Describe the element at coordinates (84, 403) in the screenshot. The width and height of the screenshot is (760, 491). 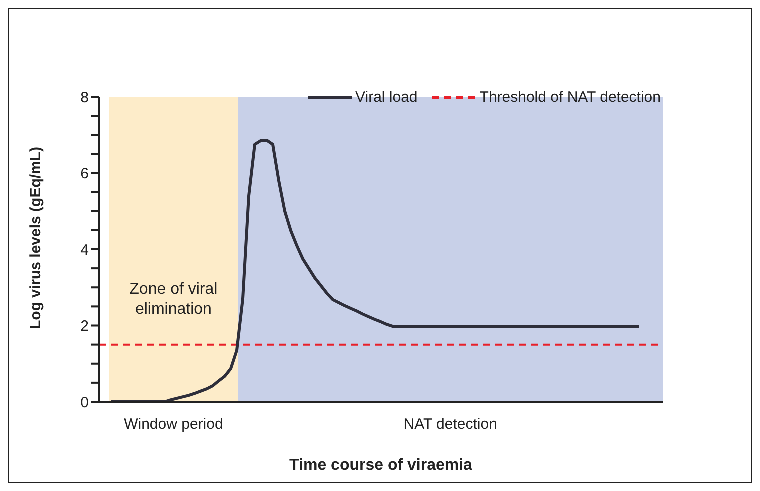
I see `y-tick-label: 0` at that location.